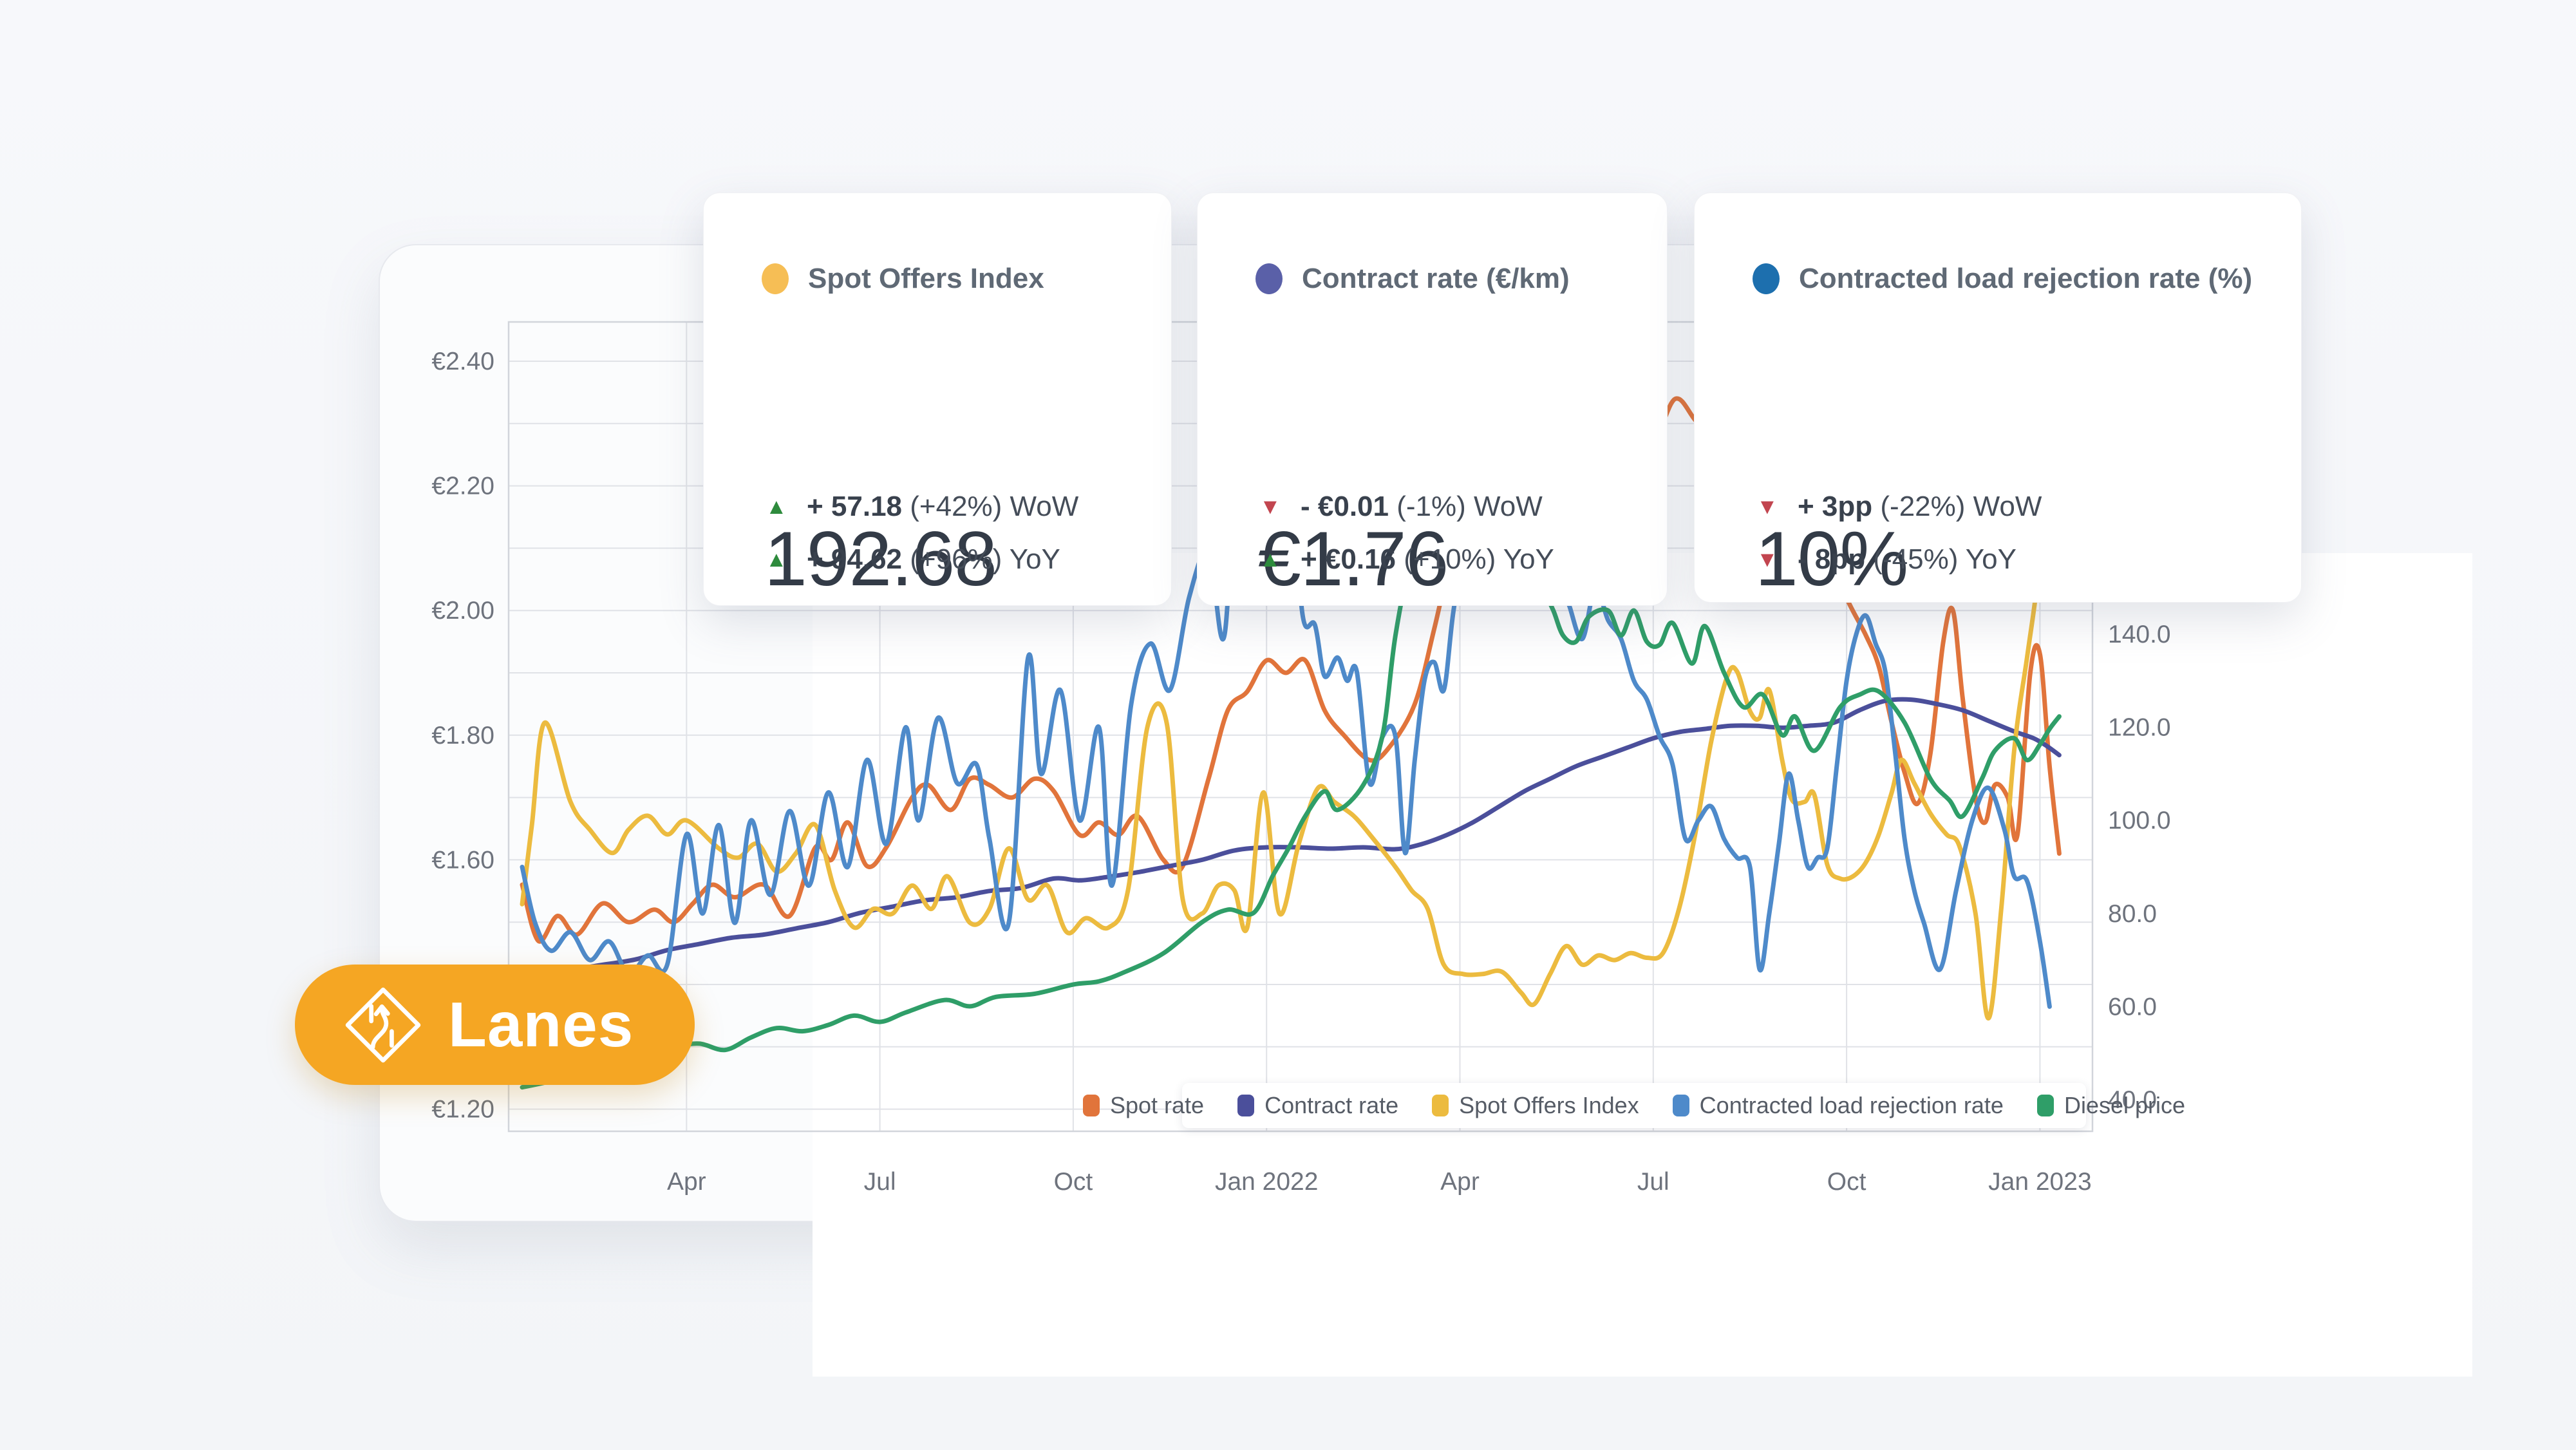 The height and width of the screenshot is (1450, 2576). Describe the element at coordinates (913, 559) in the screenshot. I see `delta-yoy: ▲ + 94.62 (+96%) YoY` at that location.